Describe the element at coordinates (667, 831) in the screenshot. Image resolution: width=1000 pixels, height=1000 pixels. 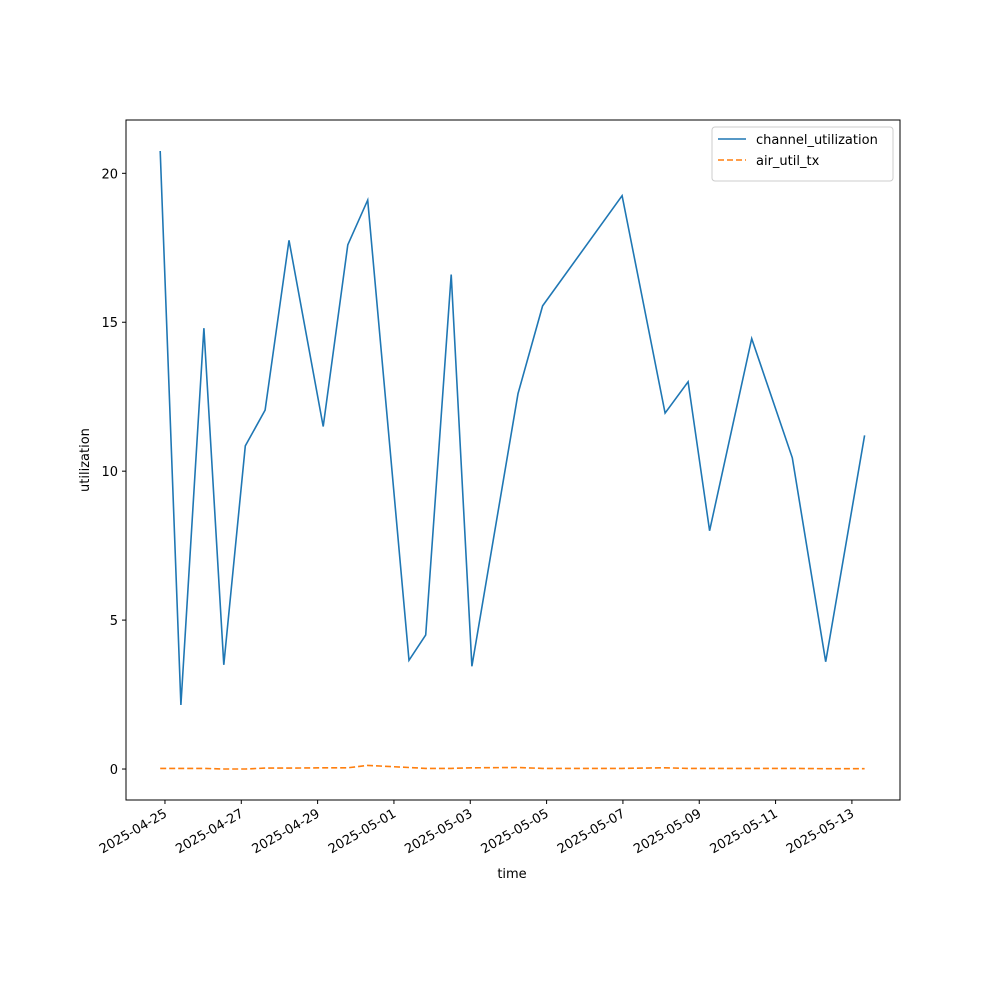
I see `x-tick-label: 2025-05-09` at that location.